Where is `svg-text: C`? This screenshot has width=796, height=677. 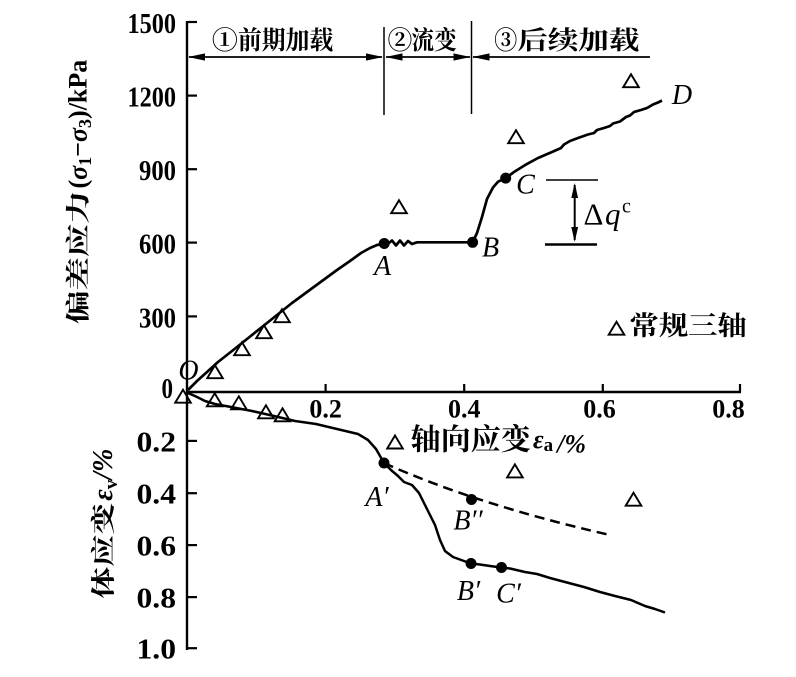
svg-text: C is located at coordinates (525, 185).